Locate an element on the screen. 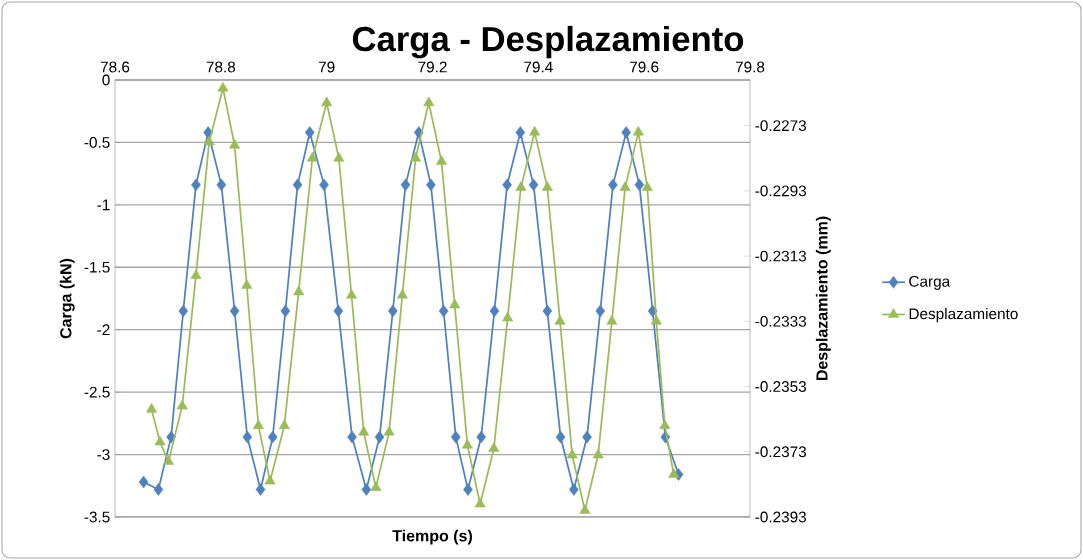  y-tick-label: -3.5 is located at coordinates (97, 517).